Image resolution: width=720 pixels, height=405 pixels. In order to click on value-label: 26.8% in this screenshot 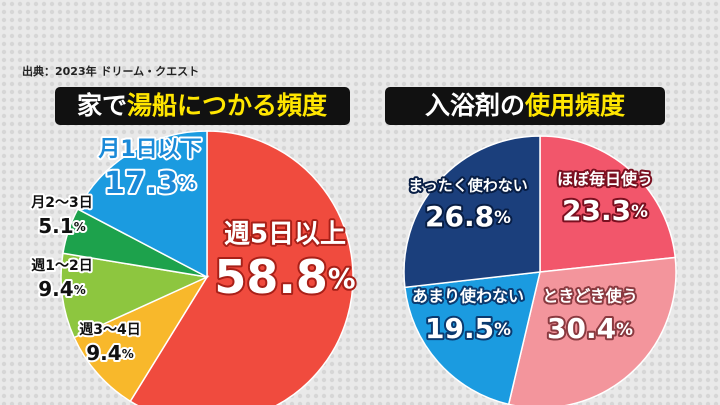, I will do `click(468, 216)`.